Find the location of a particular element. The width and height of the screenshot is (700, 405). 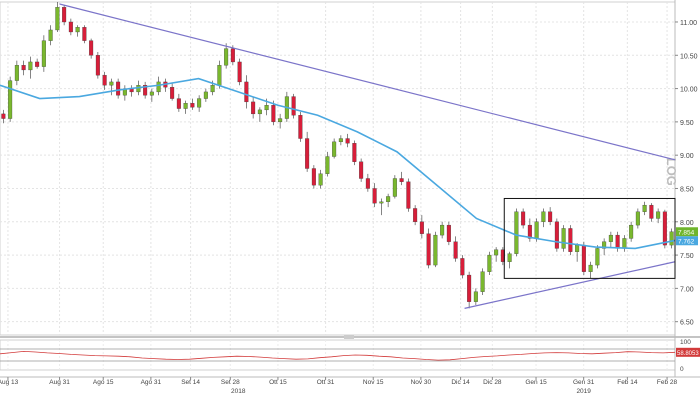

moving-average-tag is located at coordinates (687, 241).